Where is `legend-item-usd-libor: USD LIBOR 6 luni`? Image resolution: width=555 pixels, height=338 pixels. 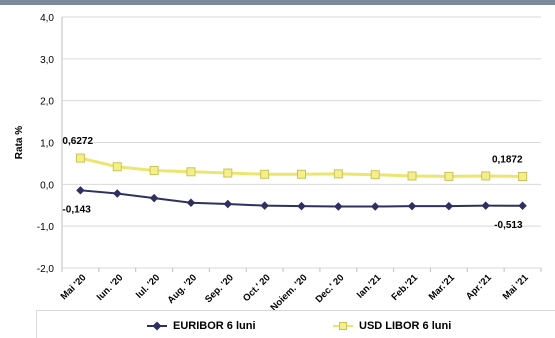 legend-item-usd-libor: USD LIBOR 6 luni is located at coordinates (392, 326).